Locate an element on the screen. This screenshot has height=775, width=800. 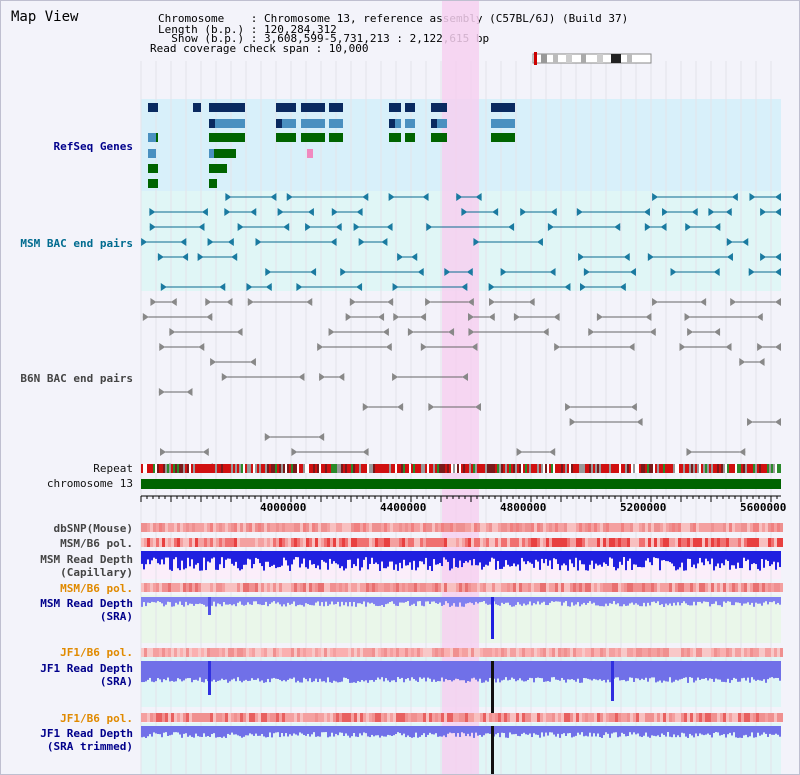
jf1-sra-depth-spike is located at coordinates (209, 678).